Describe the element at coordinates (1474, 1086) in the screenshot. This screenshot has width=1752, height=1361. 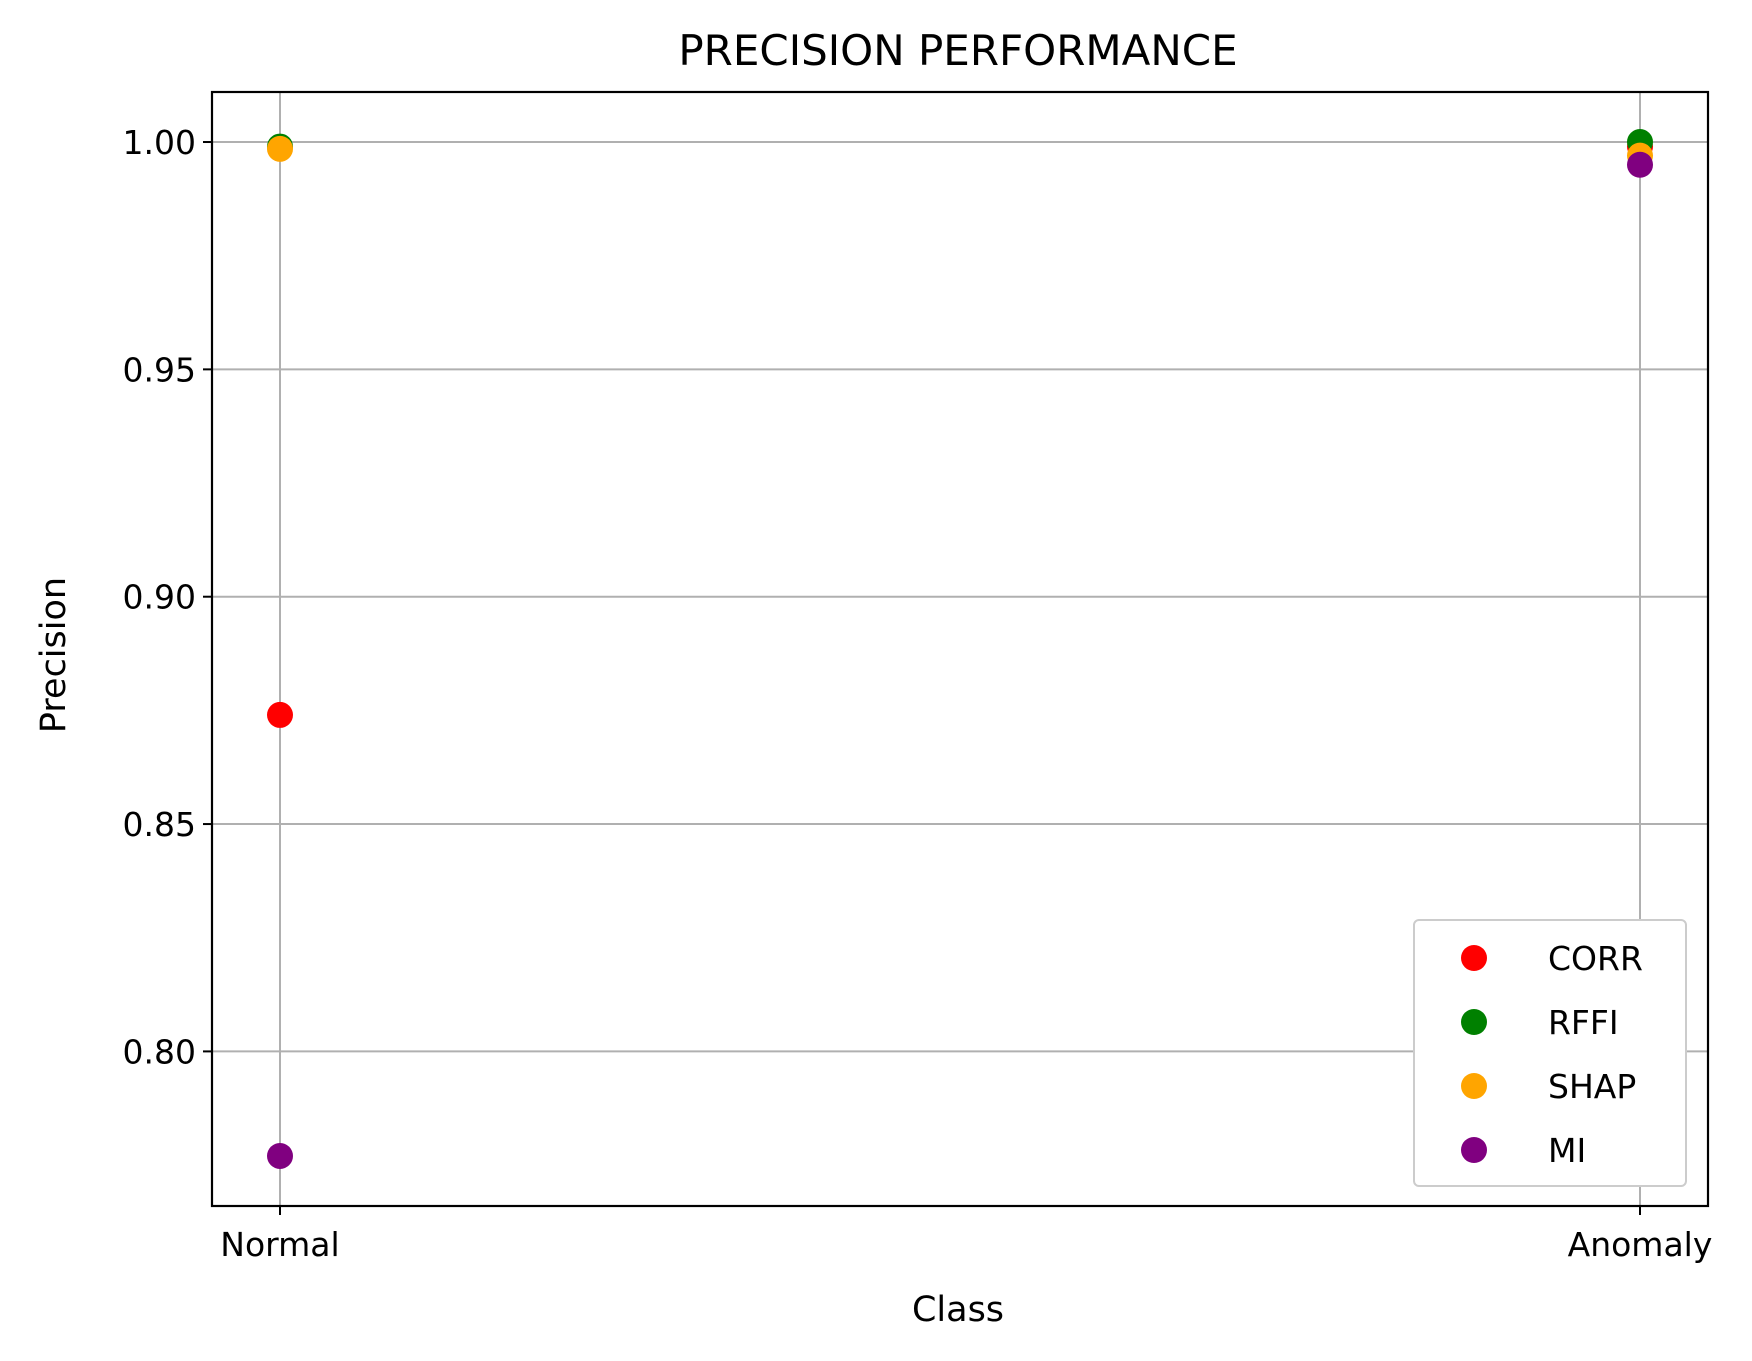
I see `legend-marker-shap` at that location.